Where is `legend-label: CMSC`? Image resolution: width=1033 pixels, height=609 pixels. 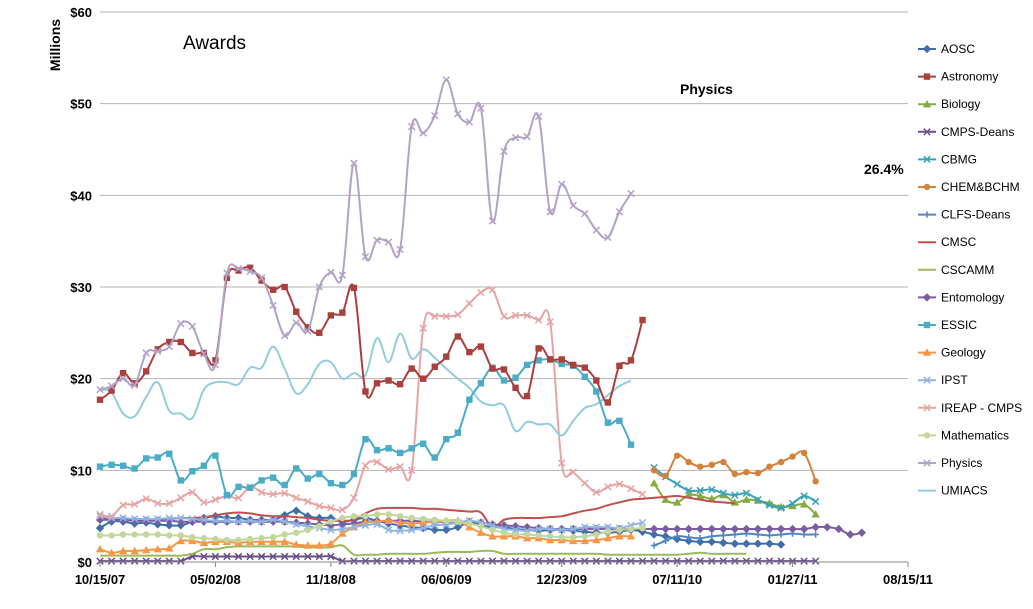 legend-label: CMSC is located at coordinates (959, 242).